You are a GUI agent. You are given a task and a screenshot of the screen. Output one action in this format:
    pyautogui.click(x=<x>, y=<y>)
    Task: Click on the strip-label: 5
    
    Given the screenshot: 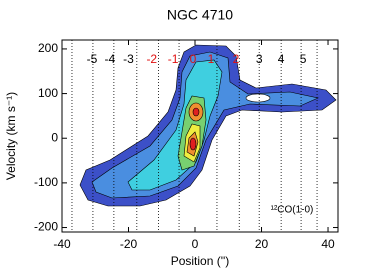 What is the action you would take?
    pyautogui.click(x=303, y=59)
    